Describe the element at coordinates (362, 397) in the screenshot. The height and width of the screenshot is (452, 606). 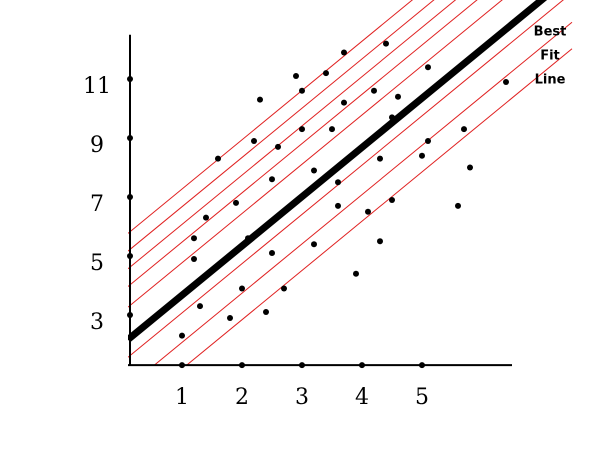
I see `x-tick-label: 4` at that location.